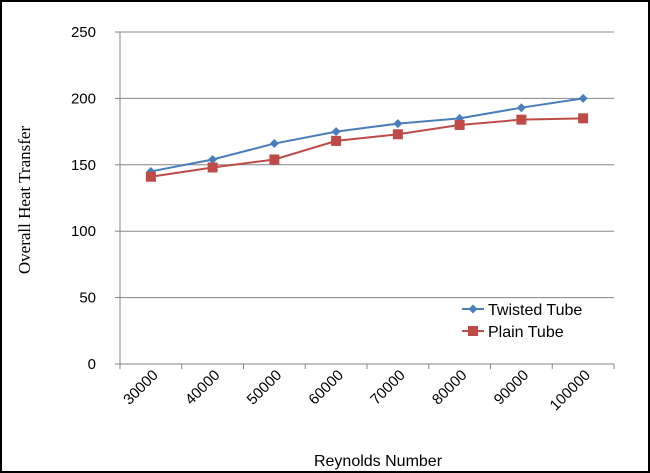 This screenshot has width=650, height=473. What do you see at coordinates (87, 298) in the screenshot?
I see `ytick-label-50: 50` at bounding box center [87, 298].